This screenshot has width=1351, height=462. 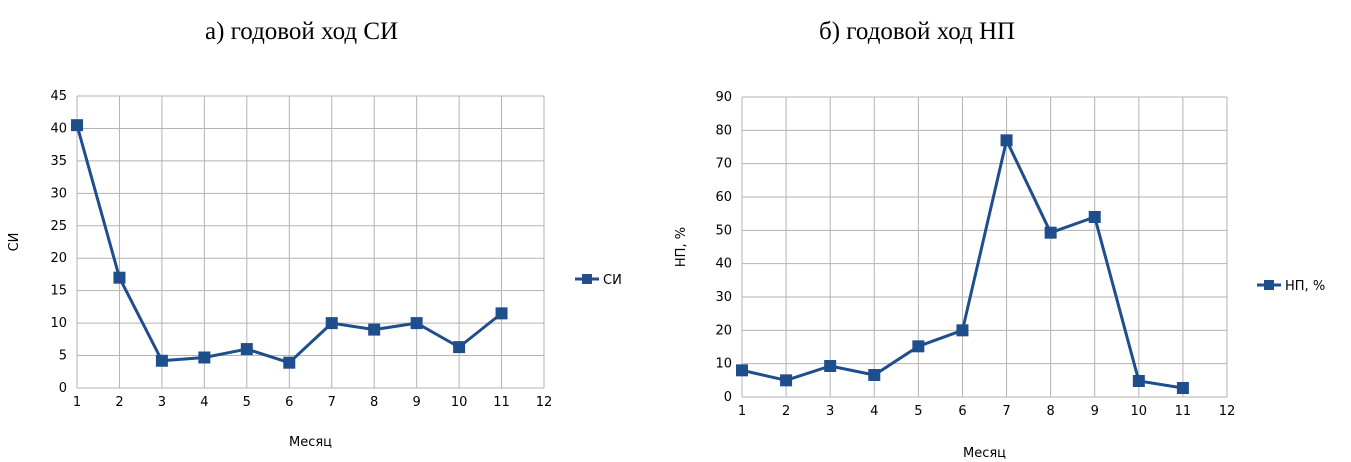 I want to click on chart-b-y-tick-label: 60, so click(x=723, y=197).